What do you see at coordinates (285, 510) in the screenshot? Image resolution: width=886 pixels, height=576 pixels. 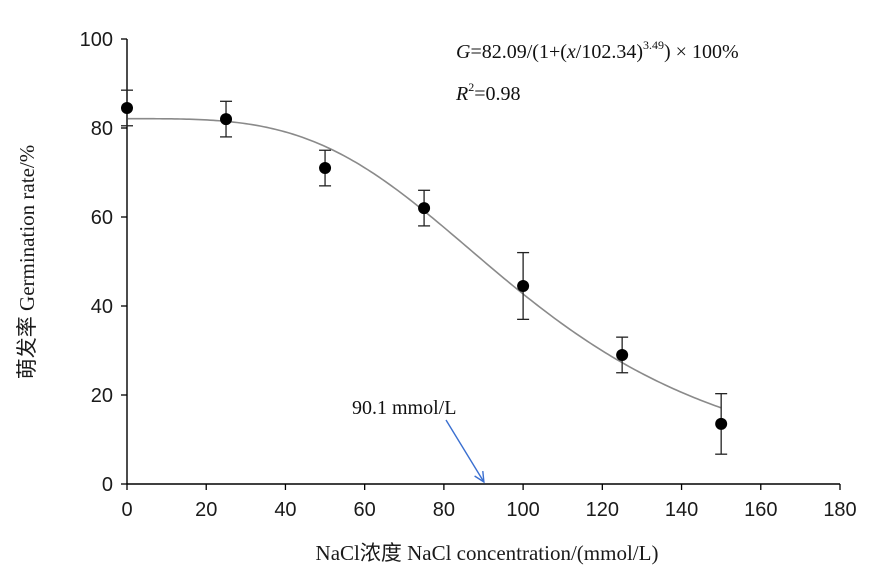 I see `x-tick-label: 40` at bounding box center [285, 510].